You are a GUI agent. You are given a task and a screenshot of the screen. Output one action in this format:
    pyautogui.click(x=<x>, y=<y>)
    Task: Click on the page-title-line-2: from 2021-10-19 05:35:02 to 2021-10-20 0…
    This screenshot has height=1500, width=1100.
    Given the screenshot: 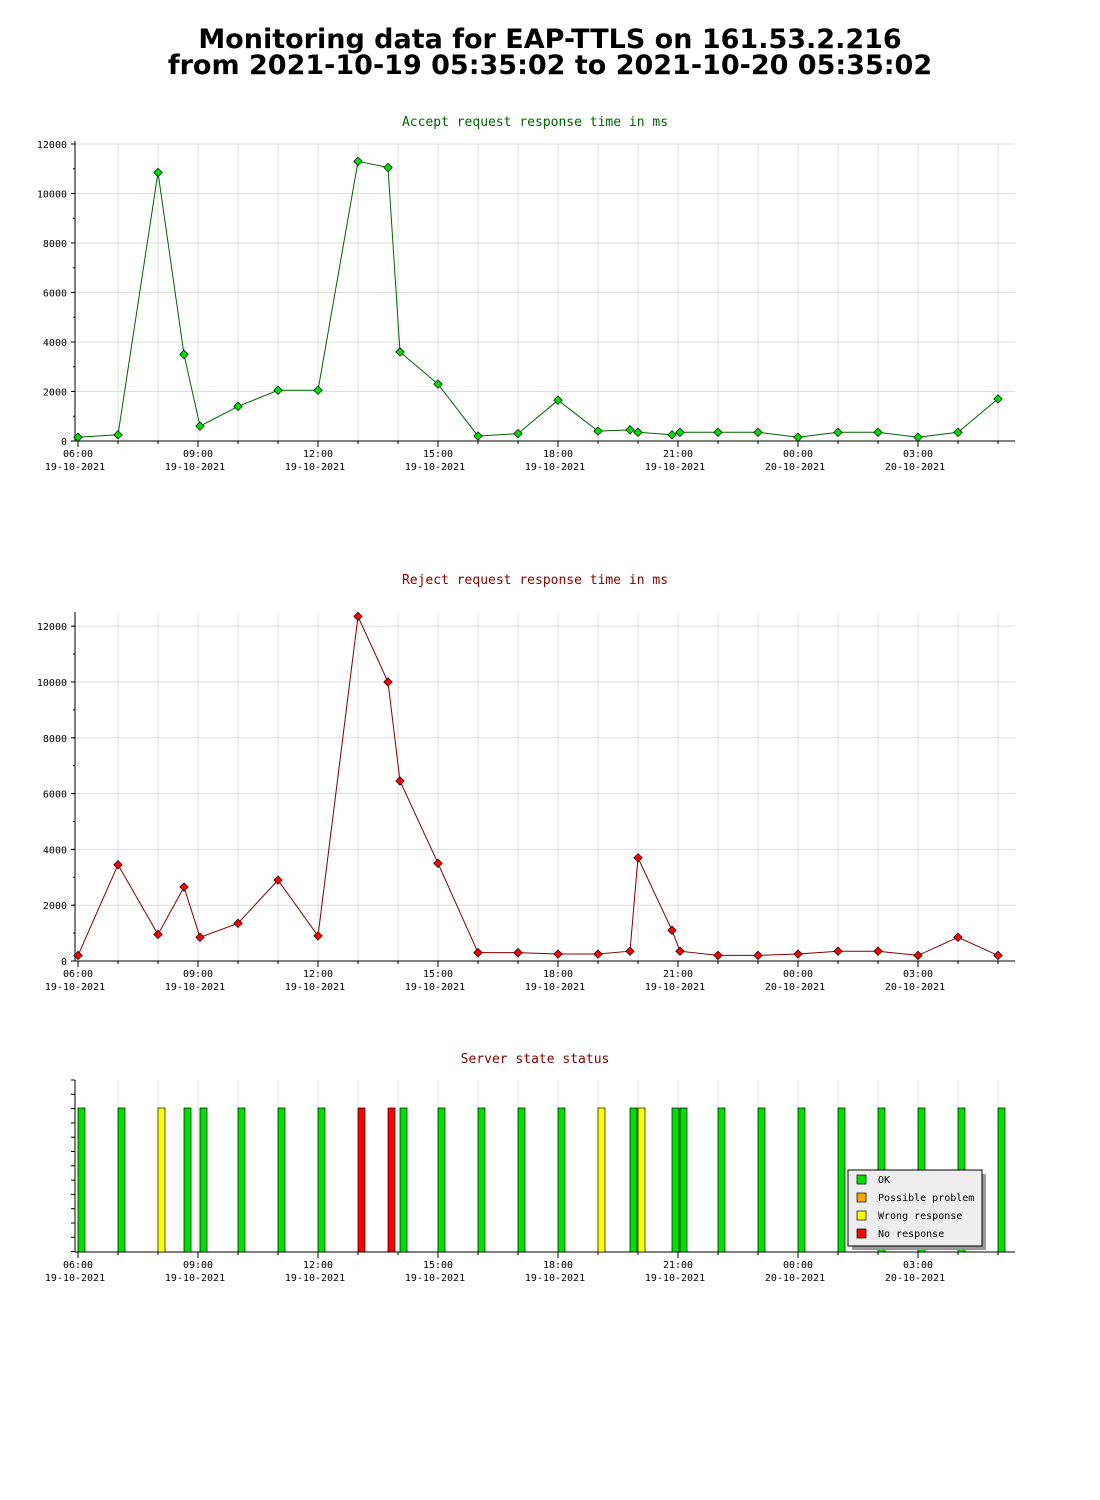 What is the action you would take?
    pyautogui.click(x=550, y=65)
    